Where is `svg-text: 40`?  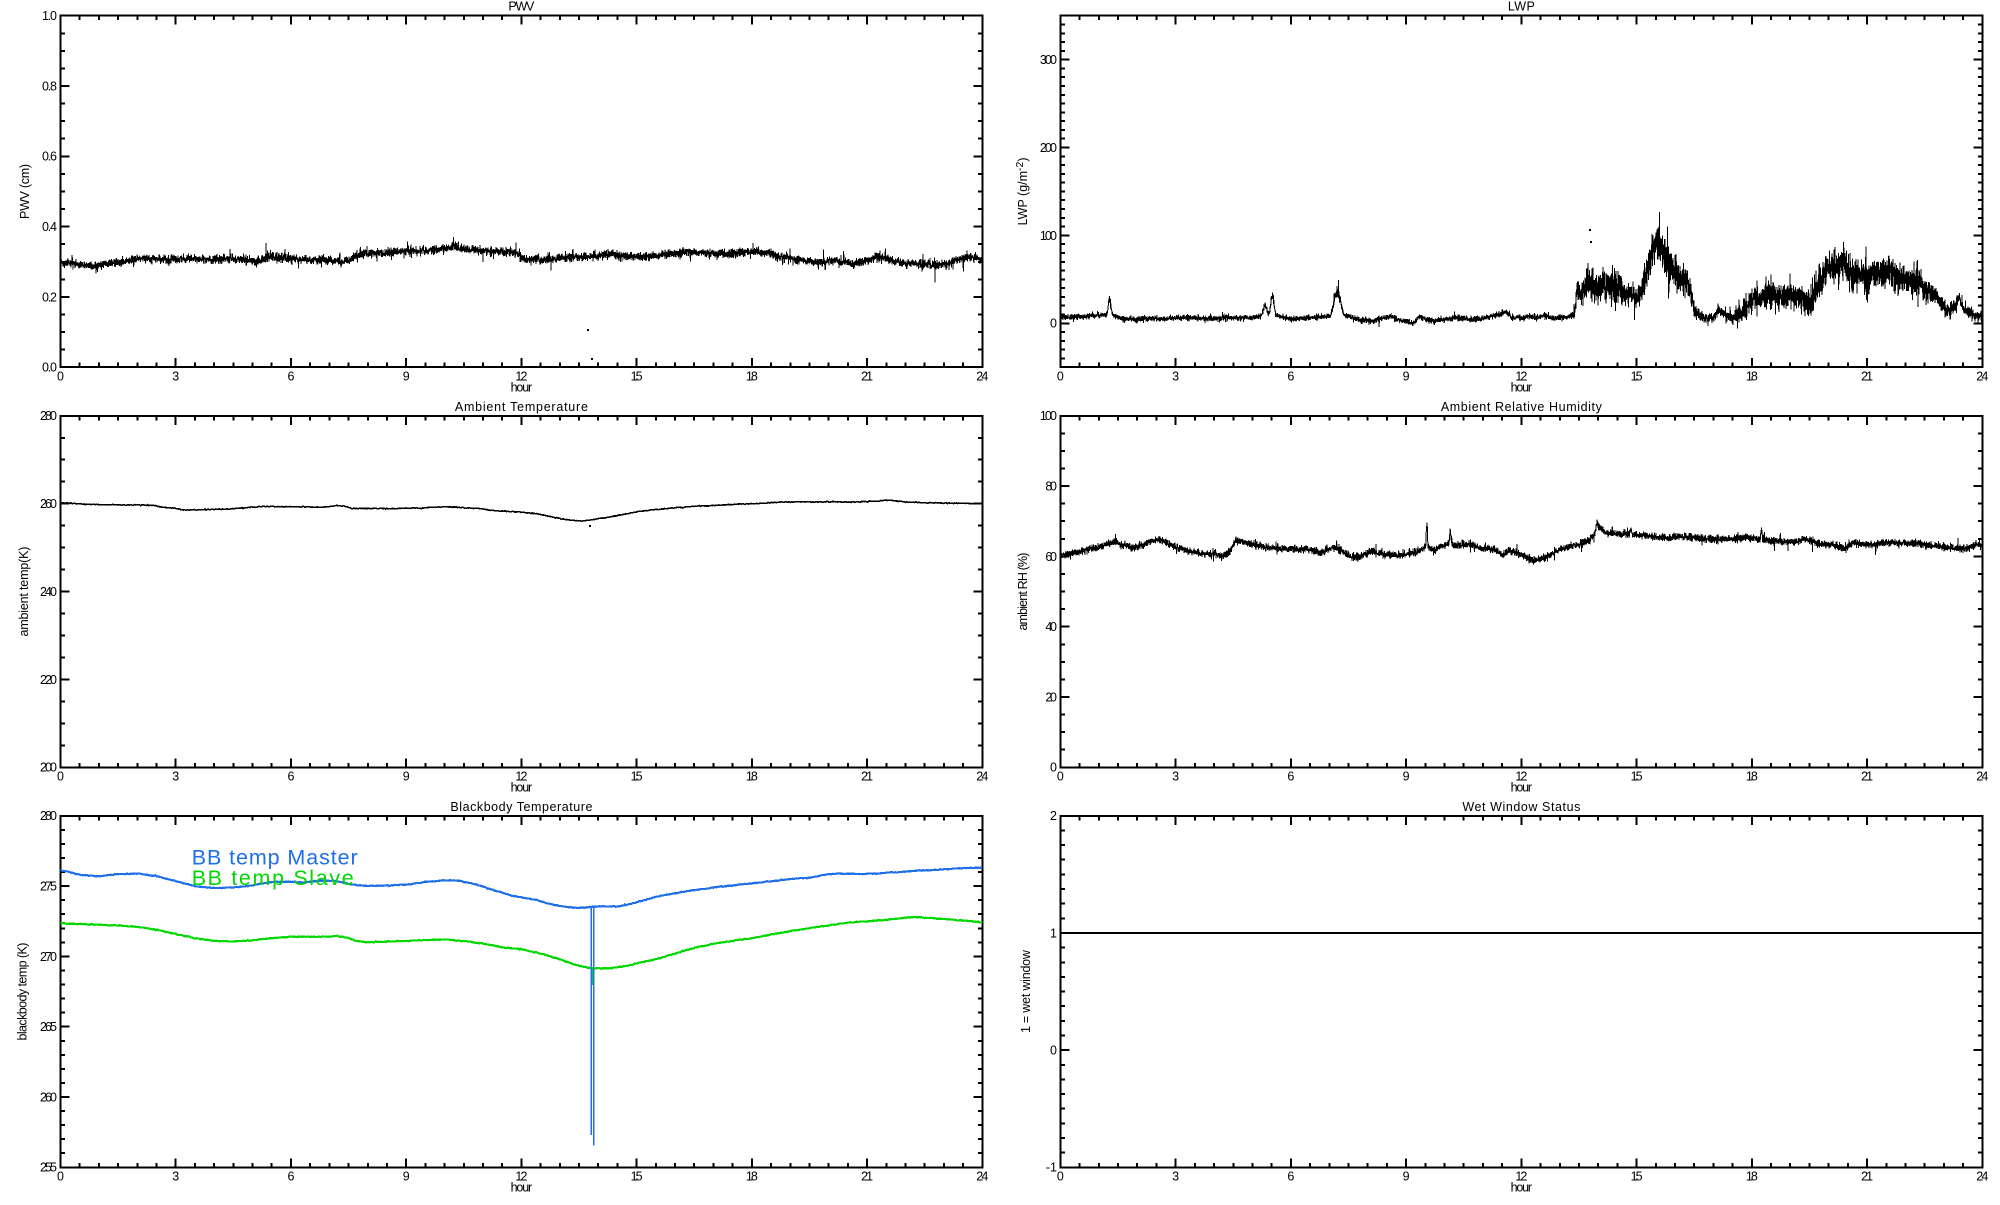 svg-text: 40 is located at coordinates (1051, 627).